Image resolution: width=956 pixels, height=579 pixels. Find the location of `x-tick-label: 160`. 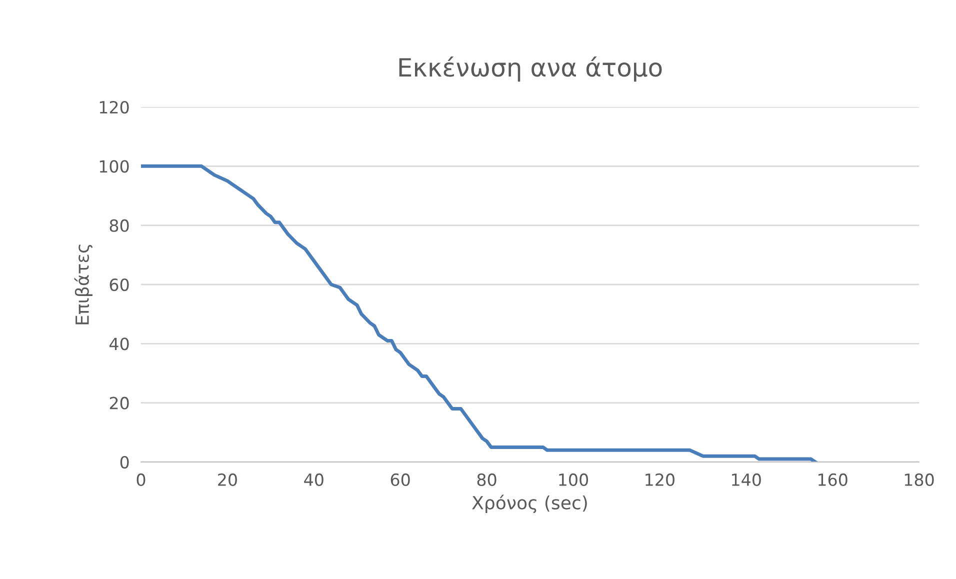

x-tick-label: 160 is located at coordinates (833, 479).